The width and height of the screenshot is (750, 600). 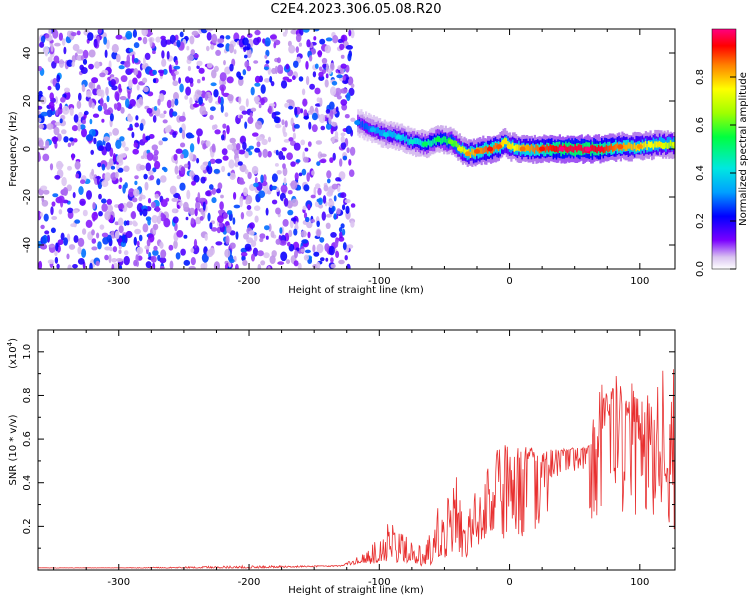 I want to click on ridge-point, so click(x=542, y=149).